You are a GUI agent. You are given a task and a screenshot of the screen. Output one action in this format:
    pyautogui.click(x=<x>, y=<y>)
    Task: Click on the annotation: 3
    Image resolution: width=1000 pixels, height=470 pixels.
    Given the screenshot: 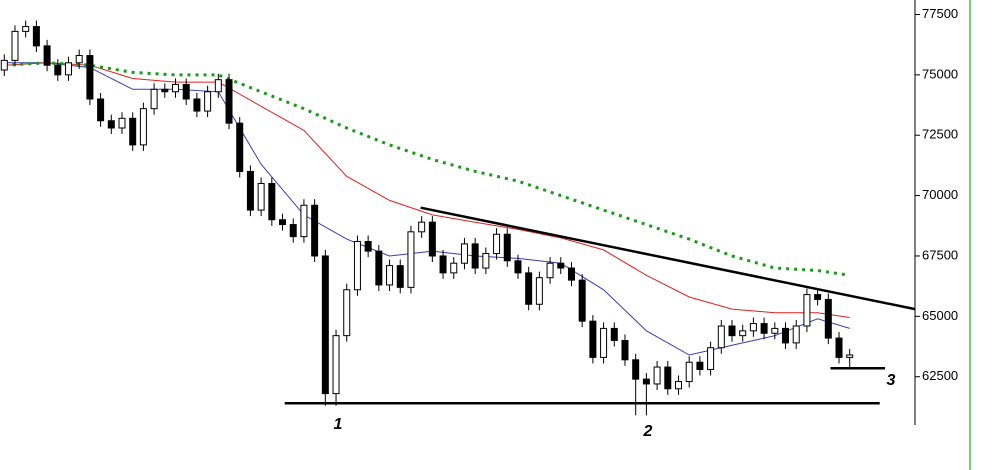 What is the action you would take?
    pyautogui.click(x=891, y=380)
    